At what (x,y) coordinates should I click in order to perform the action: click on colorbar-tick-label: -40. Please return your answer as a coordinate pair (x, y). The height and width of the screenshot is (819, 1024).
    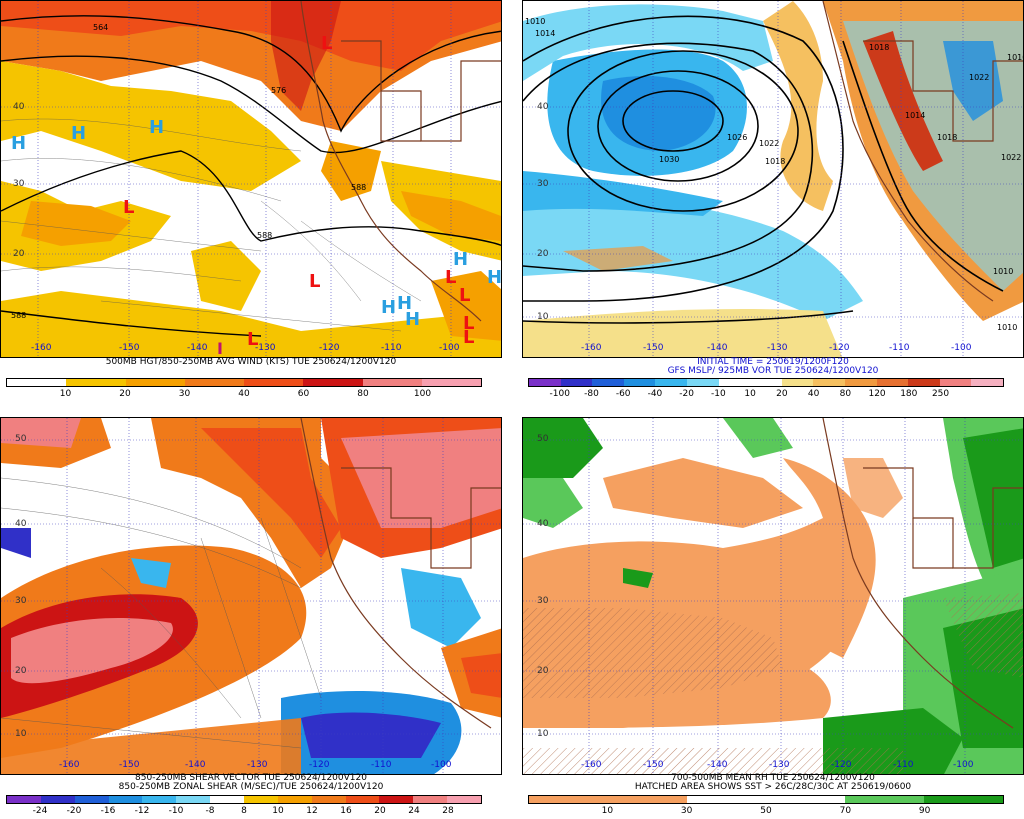
    Looking at the image, I should click on (655, 394).